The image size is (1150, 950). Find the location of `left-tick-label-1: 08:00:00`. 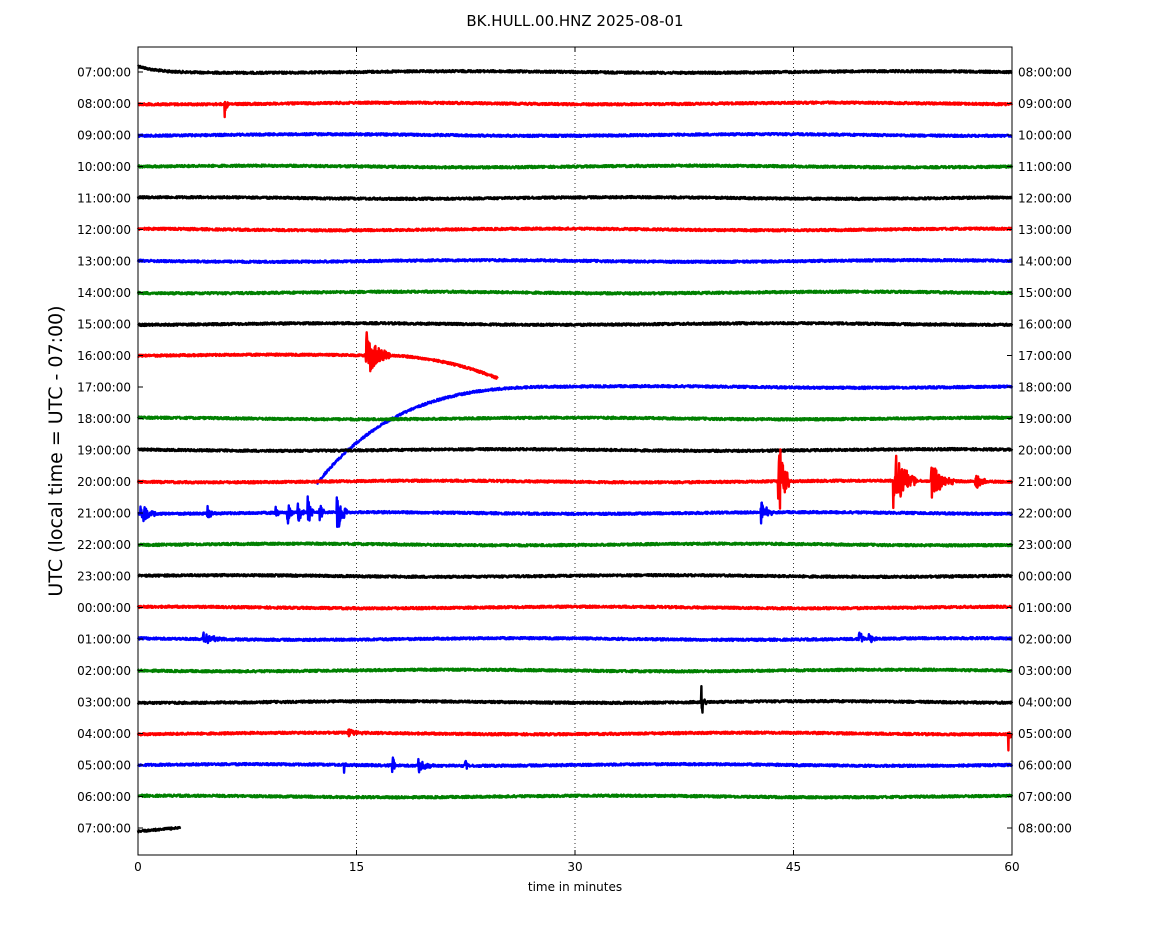

left-tick-label-1: 08:00:00 is located at coordinates (104, 104).